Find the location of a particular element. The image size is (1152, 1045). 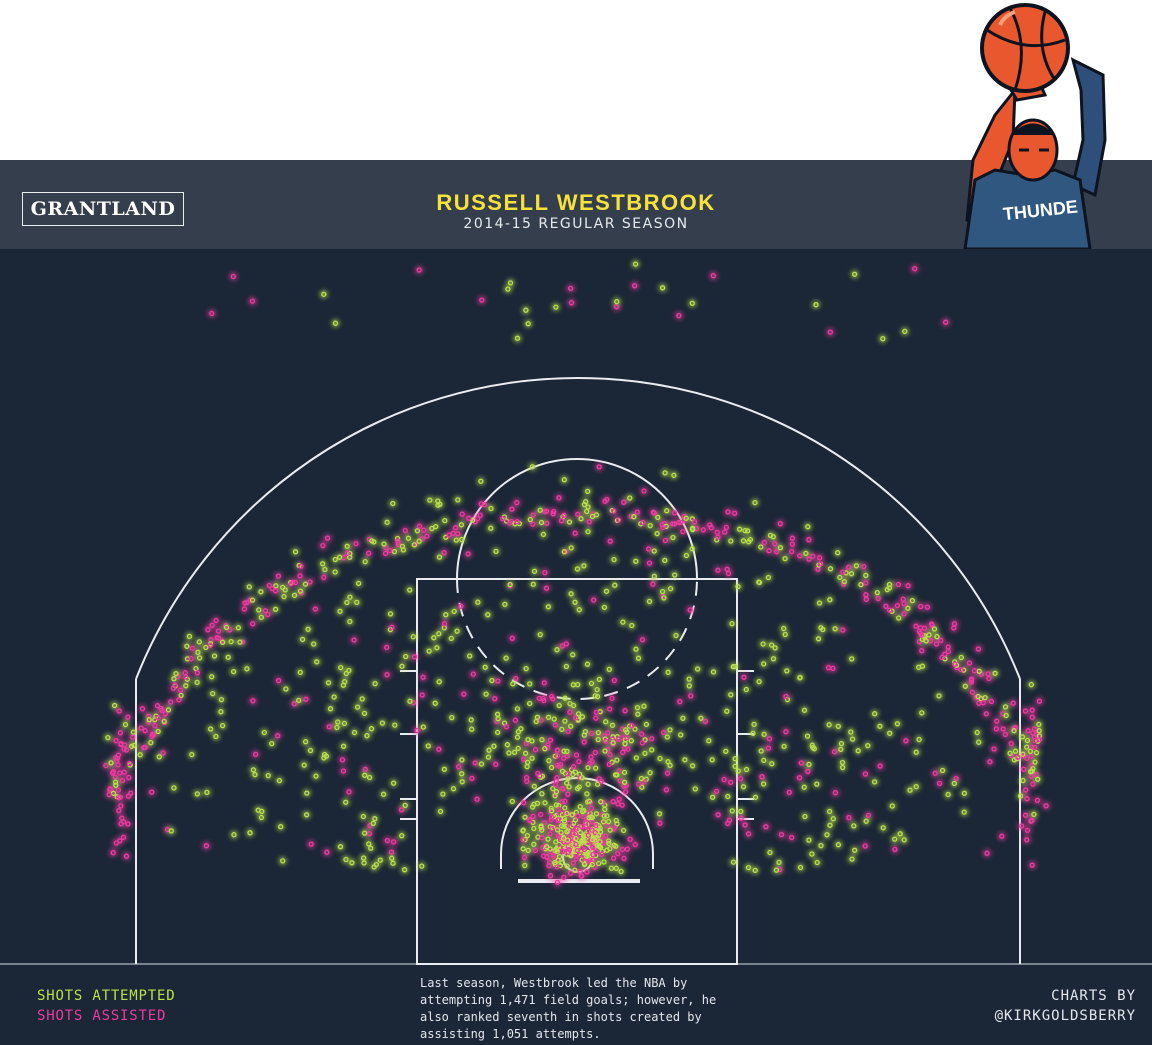

credit-handle: @KIRKGOLDSBERRY is located at coordinates (1065, 1016).